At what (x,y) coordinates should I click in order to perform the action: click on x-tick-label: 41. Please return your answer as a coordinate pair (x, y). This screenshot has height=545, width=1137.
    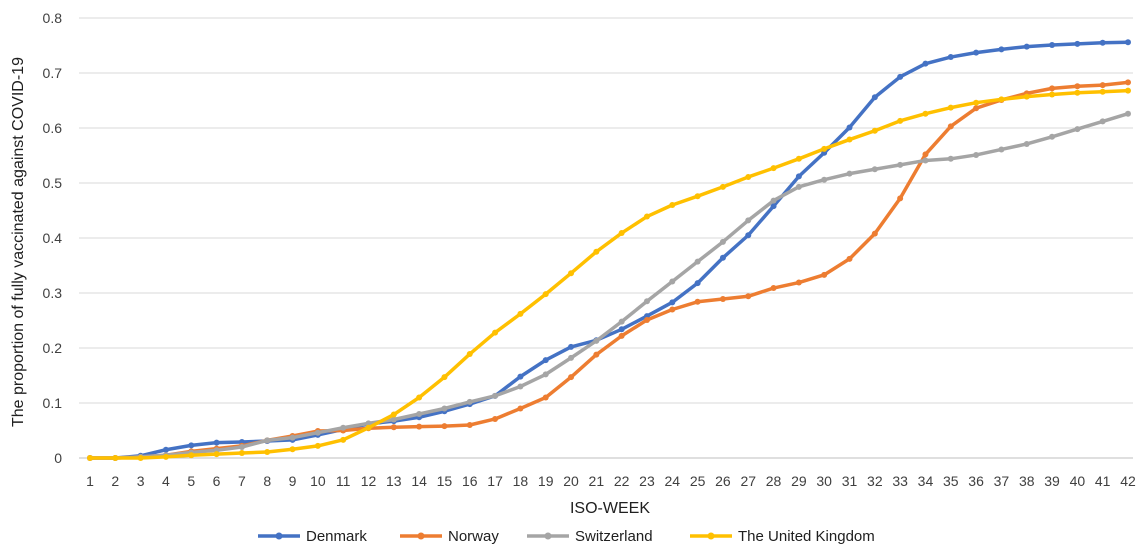
    Looking at the image, I should click on (1103, 481).